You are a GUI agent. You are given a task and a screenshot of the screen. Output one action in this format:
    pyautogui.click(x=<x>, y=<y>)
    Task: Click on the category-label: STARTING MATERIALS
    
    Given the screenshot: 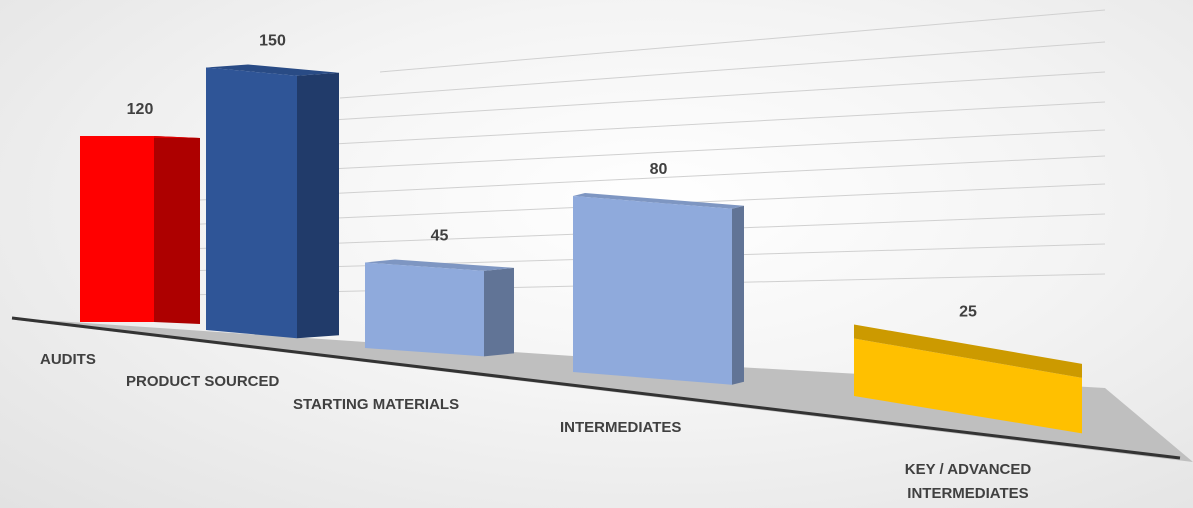 What is the action you would take?
    pyautogui.click(x=376, y=404)
    